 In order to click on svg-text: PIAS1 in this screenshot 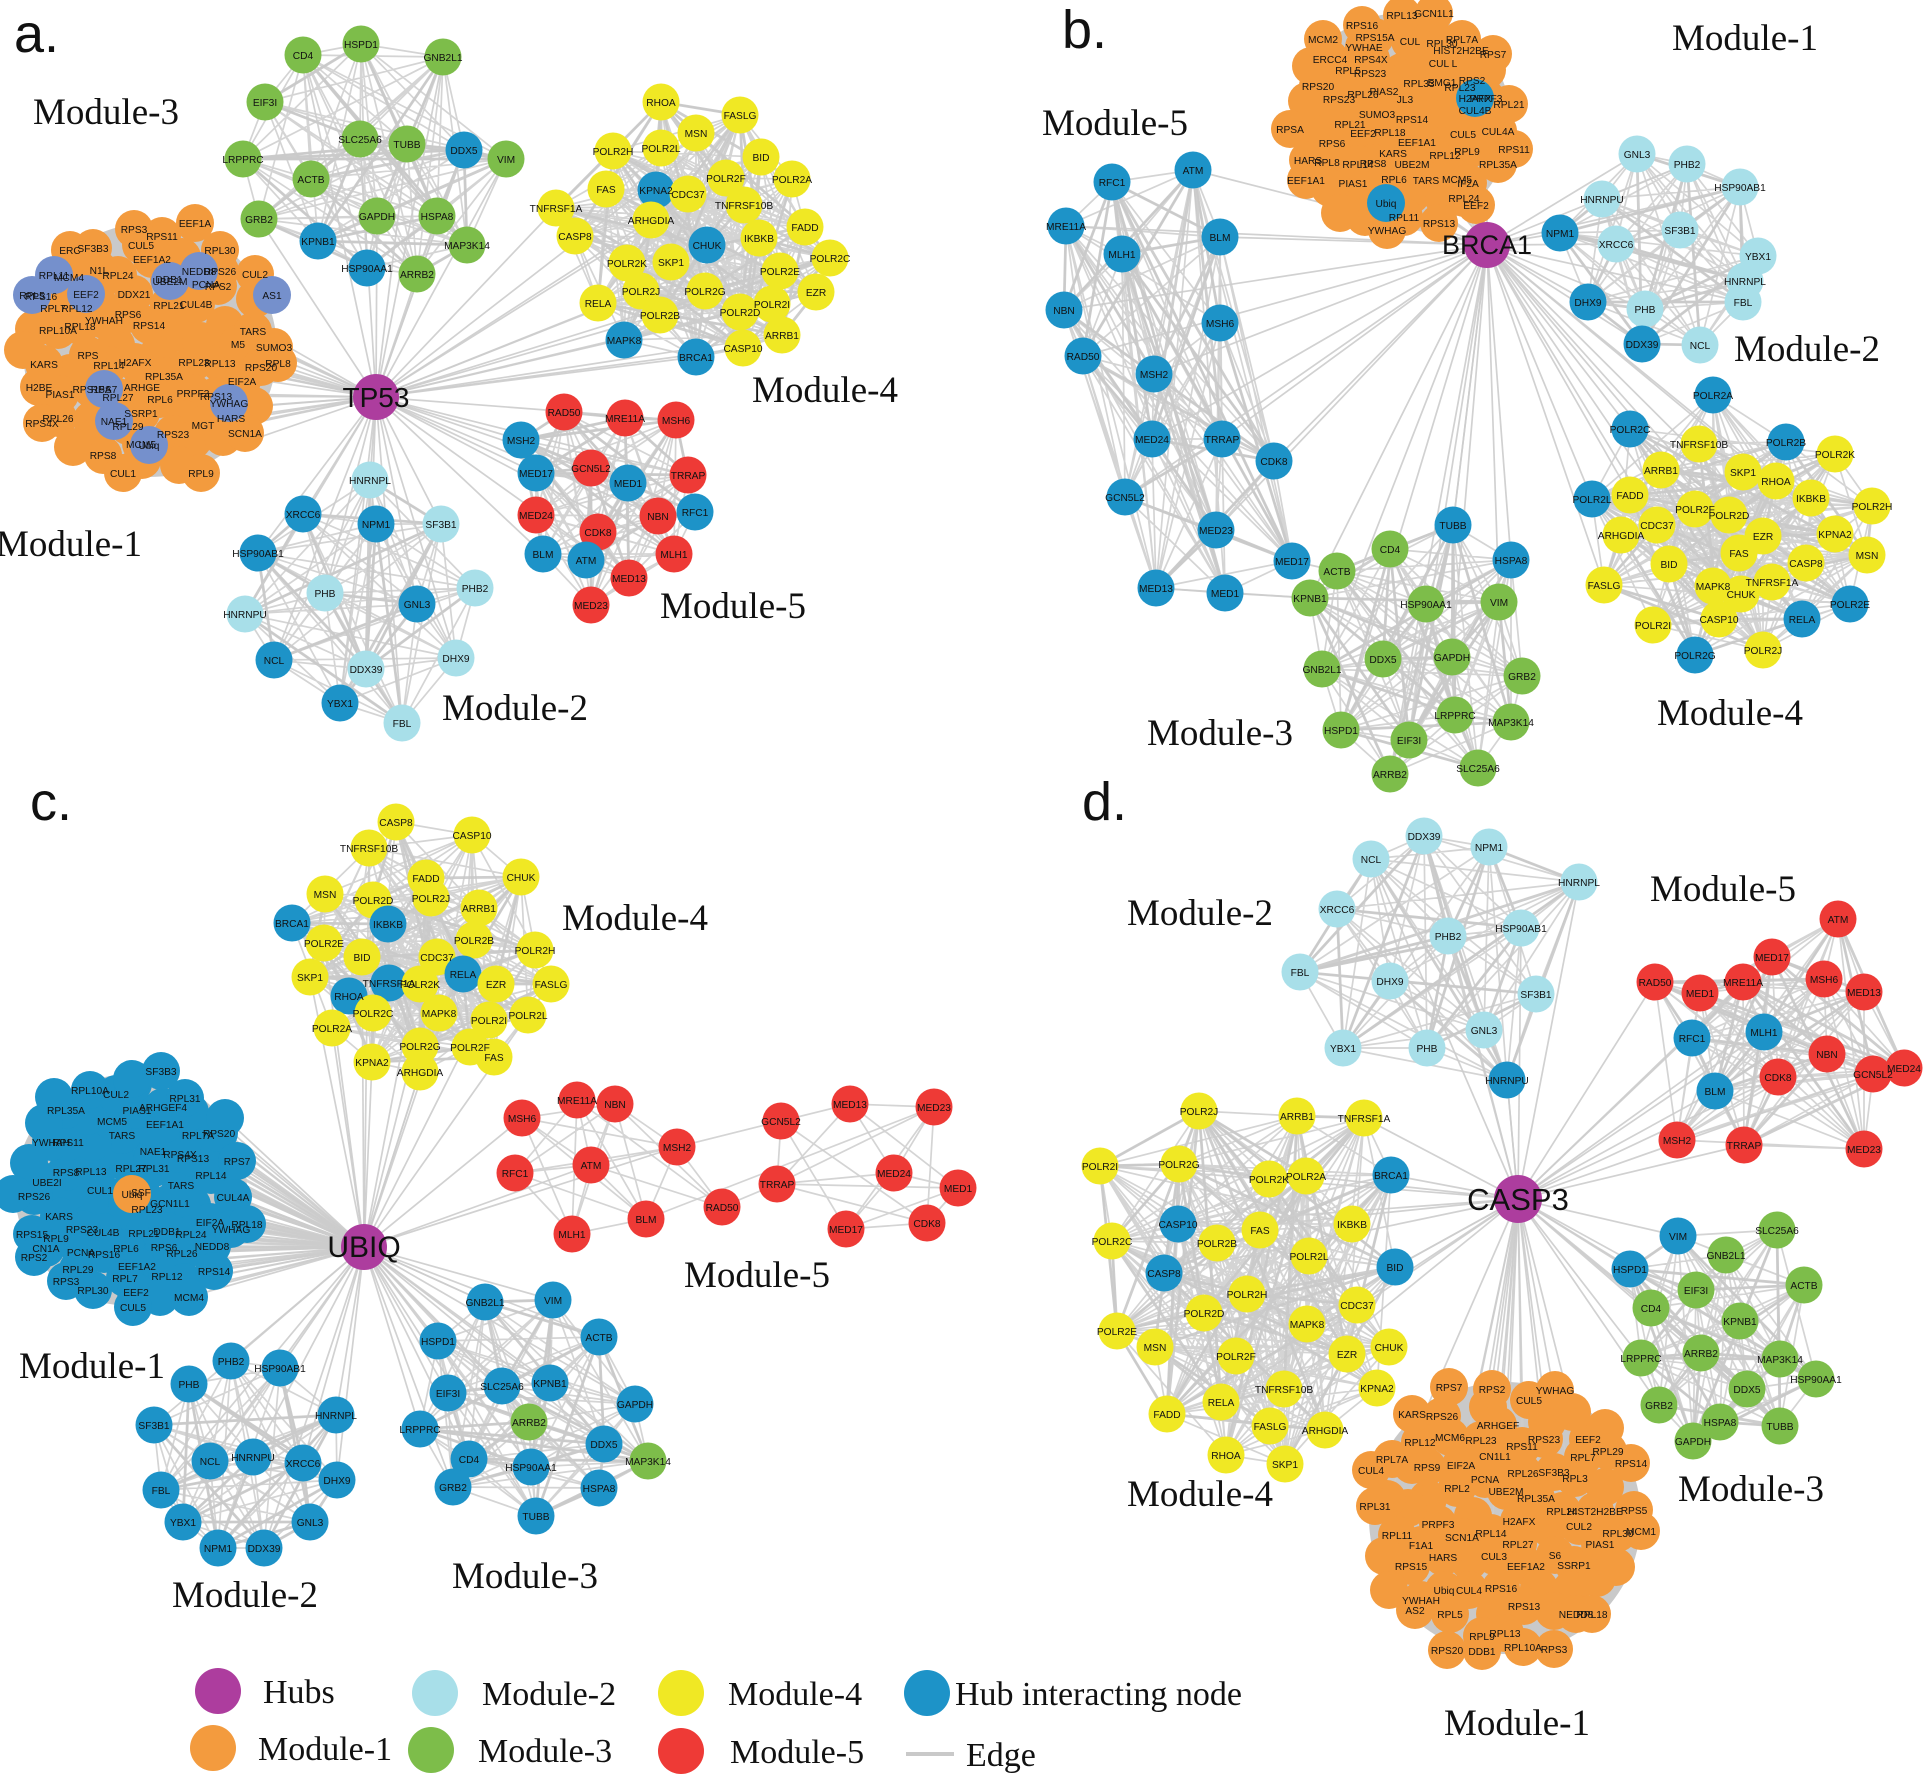, I will do `click(1353, 184)`.